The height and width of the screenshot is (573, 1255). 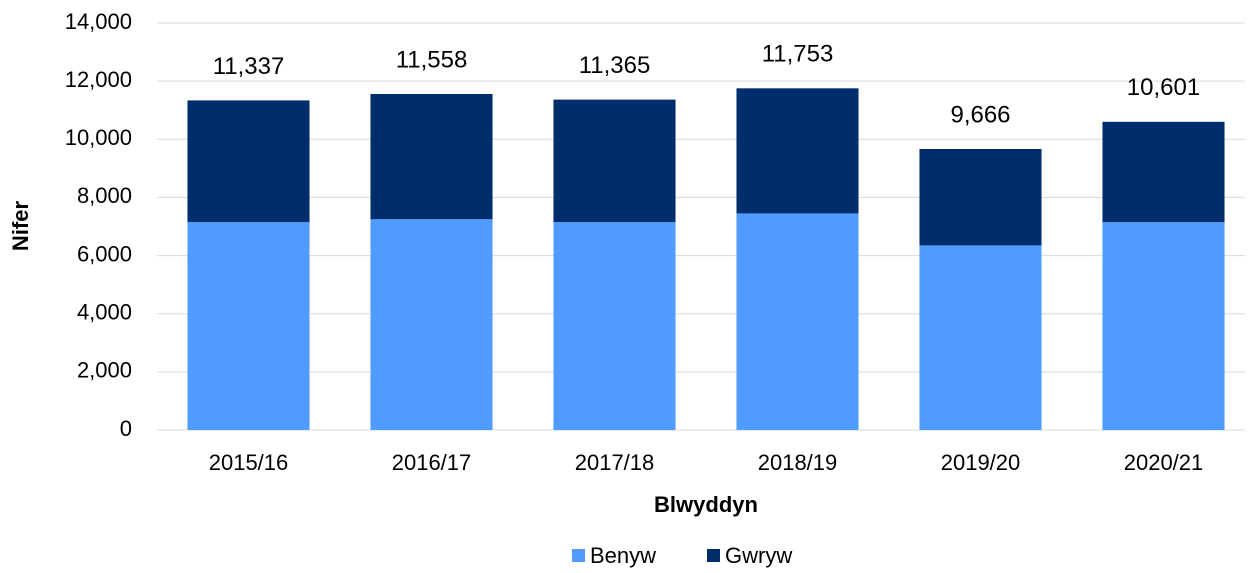 I want to click on x-tick-label: 2020/21, so click(x=1164, y=462).